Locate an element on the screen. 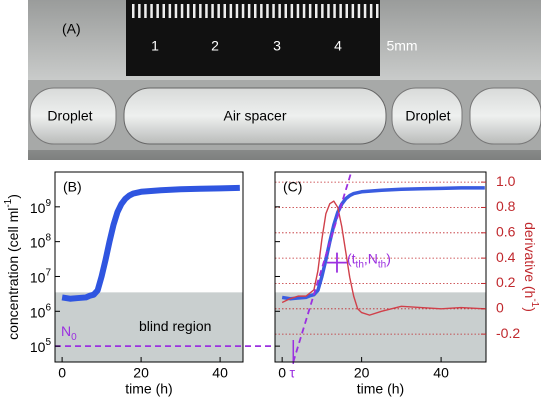 The image size is (541, 397). y-axis-label: concentration (cell ml-1) is located at coordinates (12, 267).